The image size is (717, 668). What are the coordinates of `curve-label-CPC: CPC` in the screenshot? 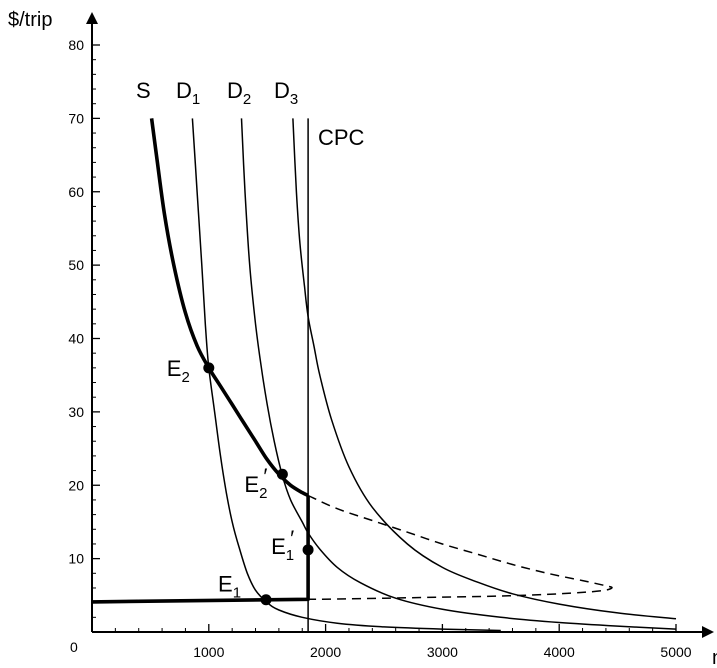 It's located at (341, 137).